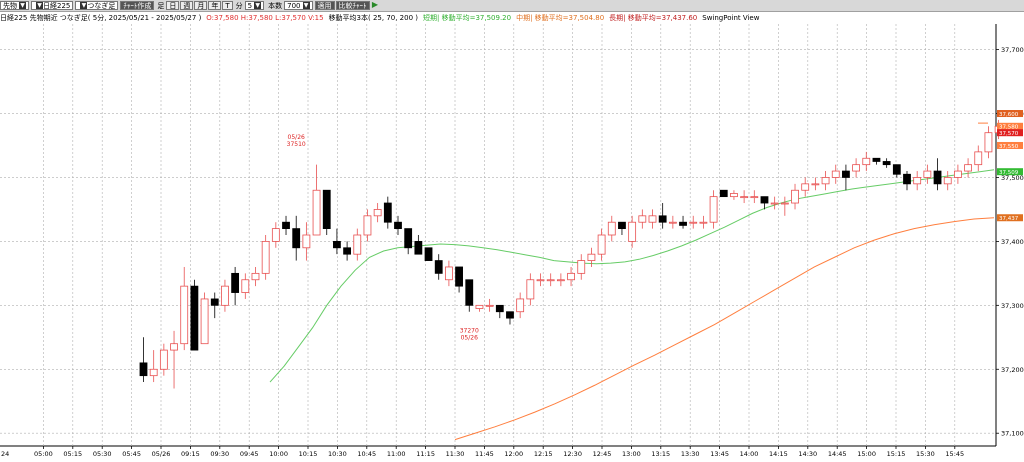 The height and width of the screenshot is (462, 1024). What do you see at coordinates (749, 454) in the screenshot?
I see `x-tick-label: 14:00` at bounding box center [749, 454].